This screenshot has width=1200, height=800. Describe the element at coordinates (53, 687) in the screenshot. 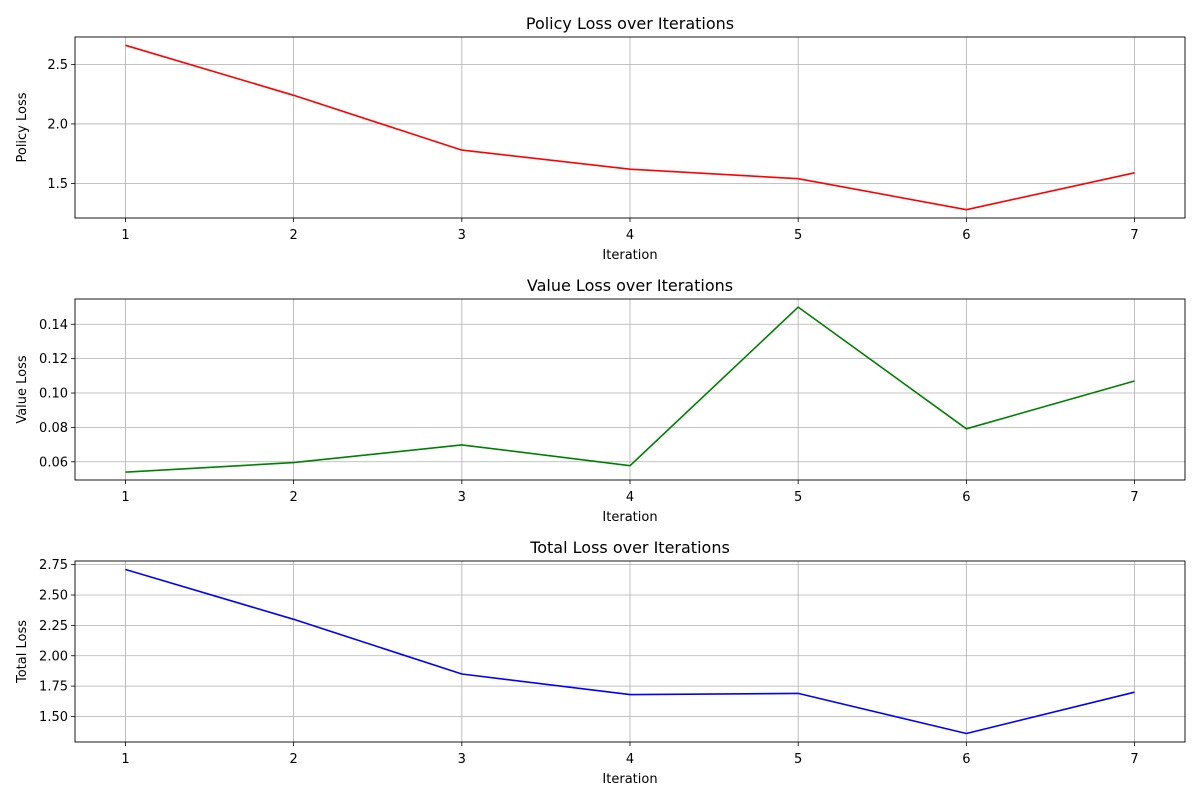

I see `y-tick-label: 1.75` at that location.